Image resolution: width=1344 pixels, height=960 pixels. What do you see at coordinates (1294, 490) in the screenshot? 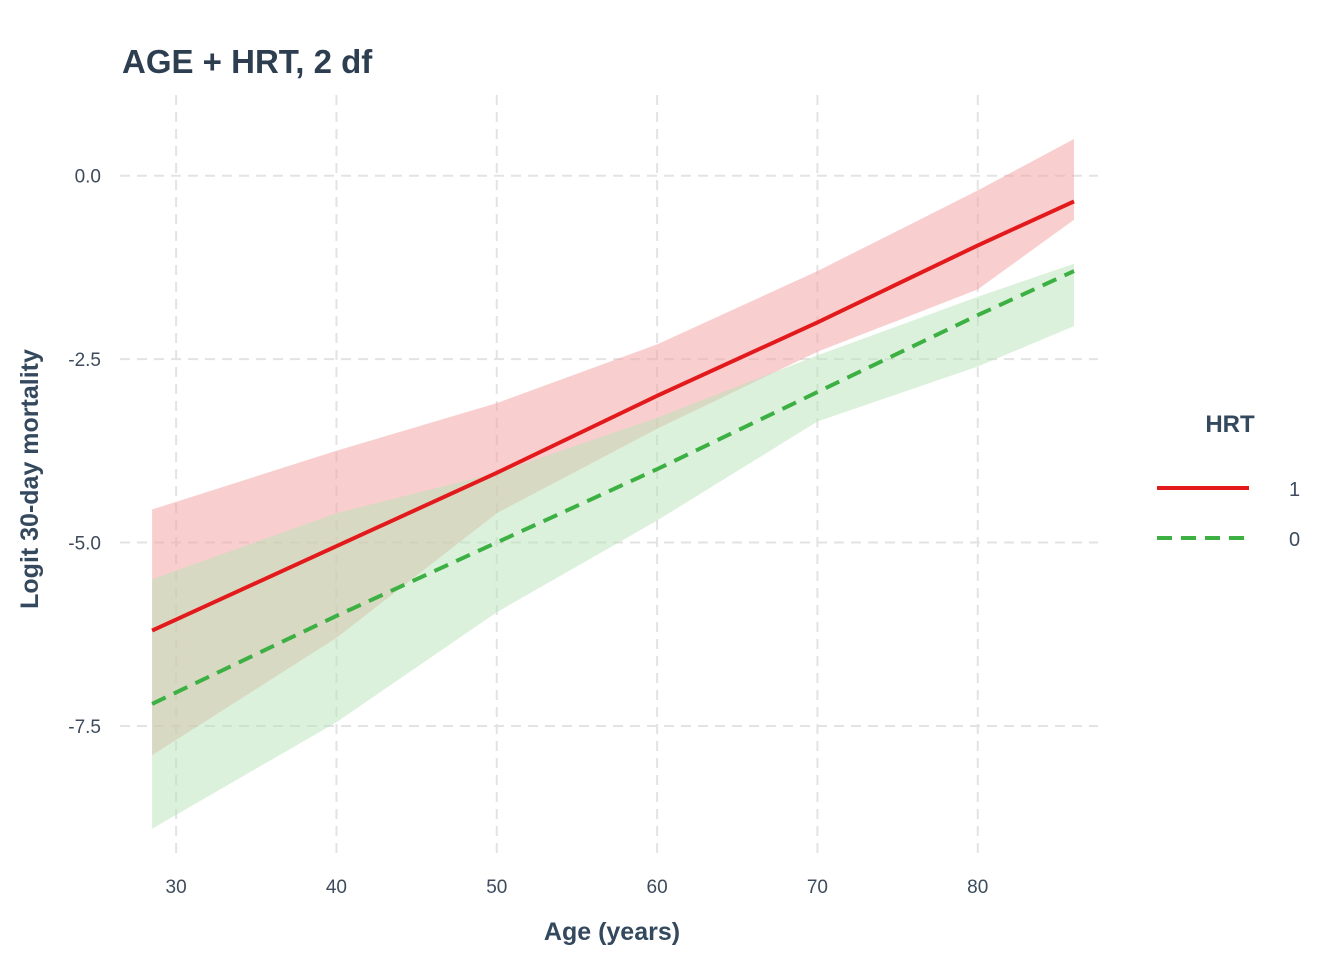
I see `legend-label: 1` at bounding box center [1294, 490].